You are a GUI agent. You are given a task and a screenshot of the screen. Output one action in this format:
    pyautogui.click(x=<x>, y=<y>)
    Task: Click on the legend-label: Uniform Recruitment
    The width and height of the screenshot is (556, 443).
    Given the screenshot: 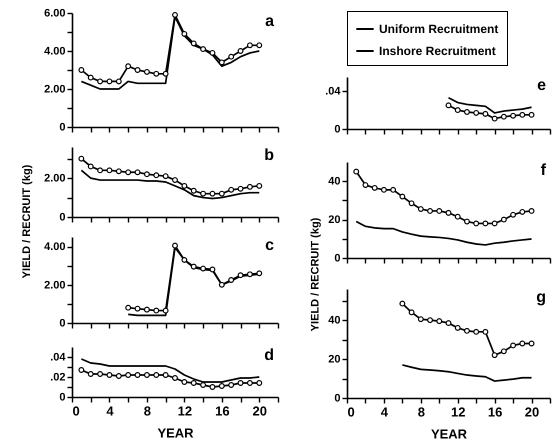 What is the action you would take?
    pyautogui.click(x=438, y=29)
    